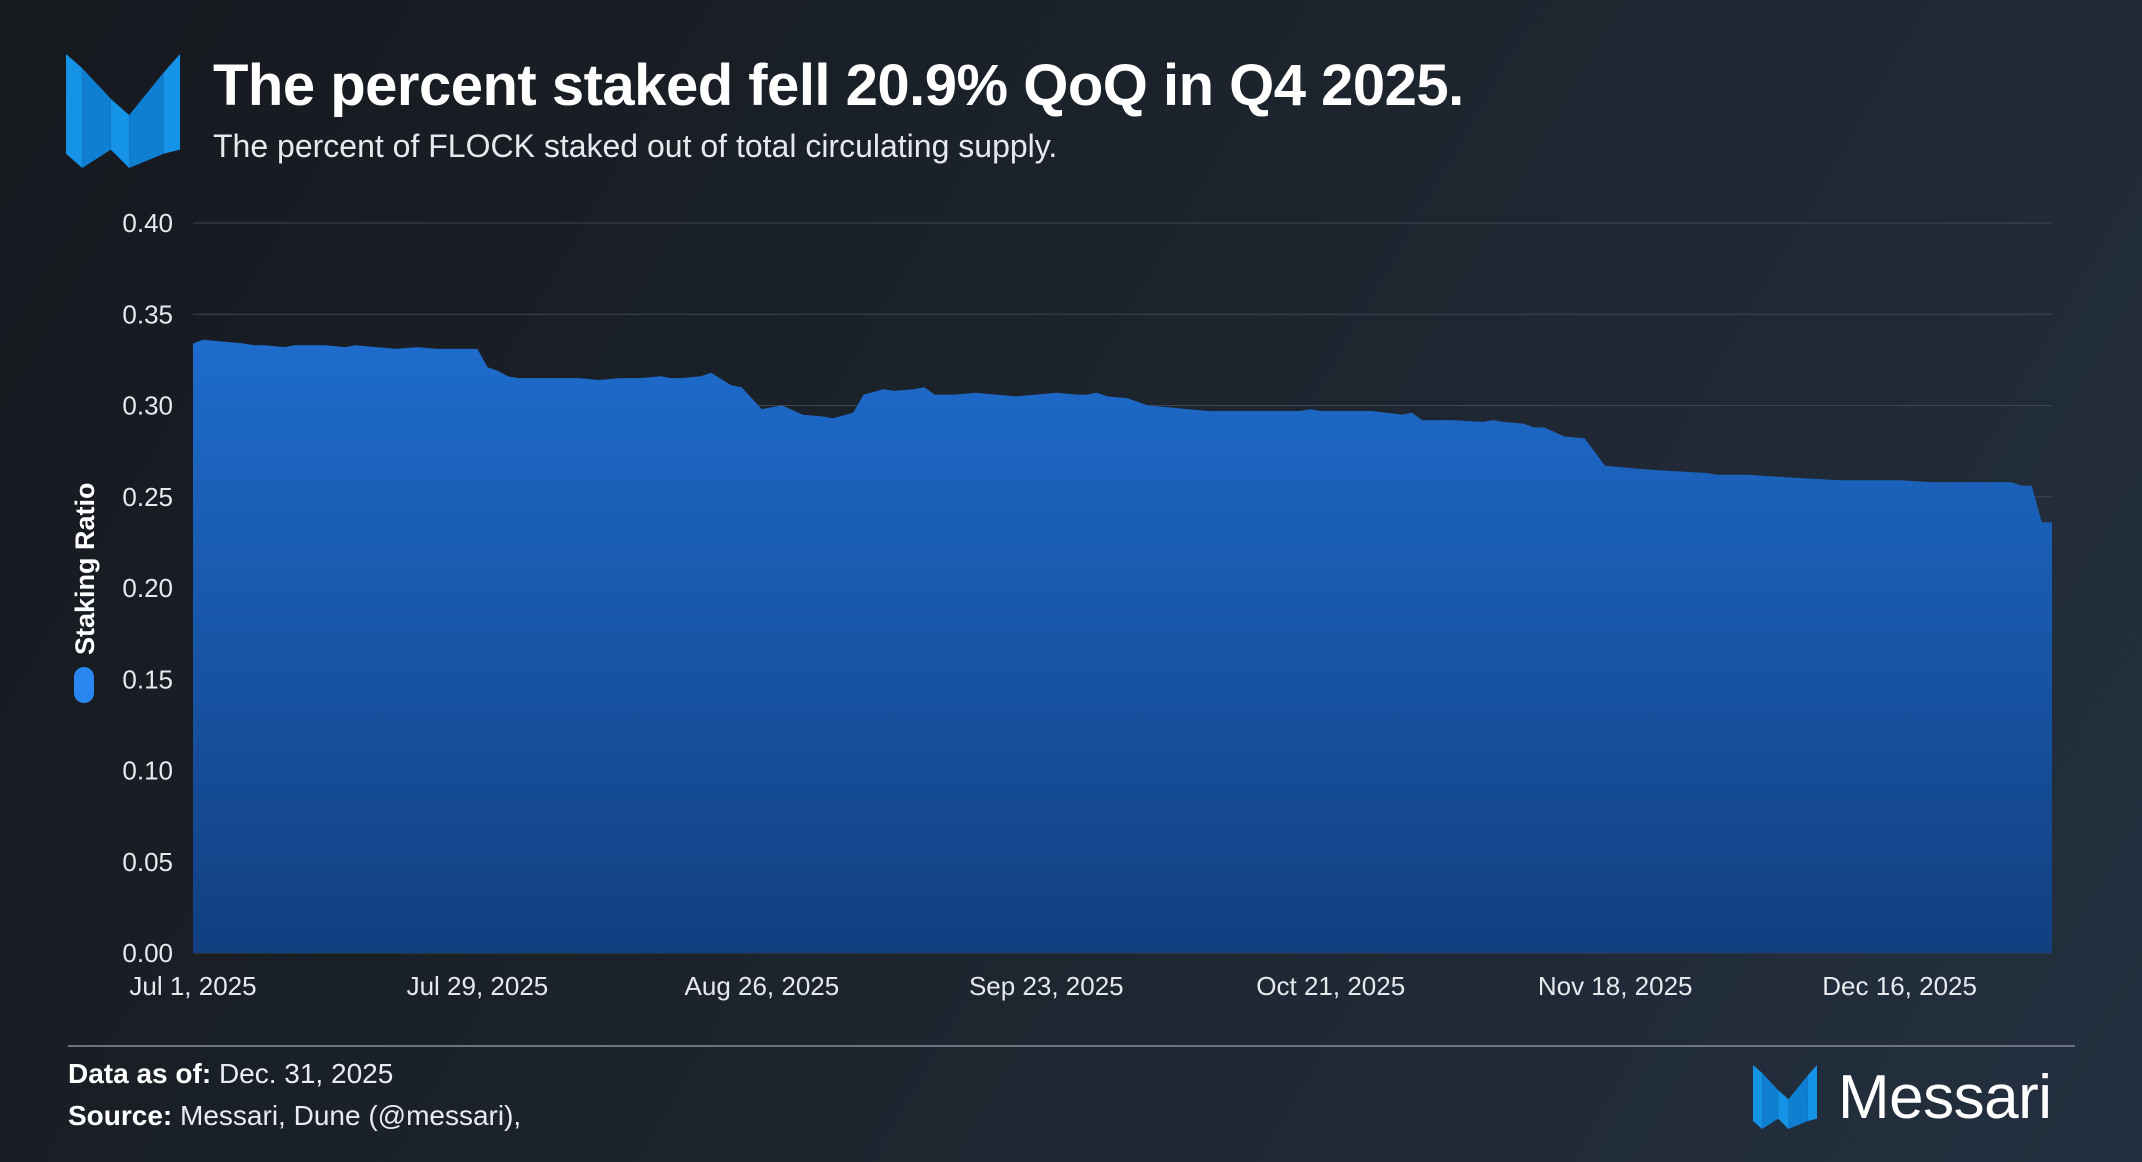  I want to click on source-line: Source: Messari, Dune (@messari),, so click(294, 1116).